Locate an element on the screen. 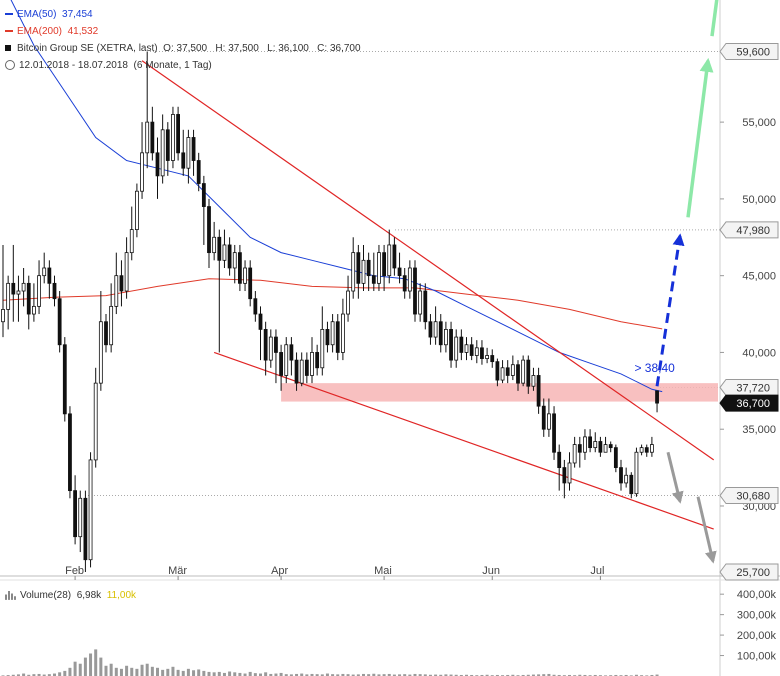 This screenshot has width=780, height=676. y-tick-label: 40,000 is located at coordinates (759, 353).